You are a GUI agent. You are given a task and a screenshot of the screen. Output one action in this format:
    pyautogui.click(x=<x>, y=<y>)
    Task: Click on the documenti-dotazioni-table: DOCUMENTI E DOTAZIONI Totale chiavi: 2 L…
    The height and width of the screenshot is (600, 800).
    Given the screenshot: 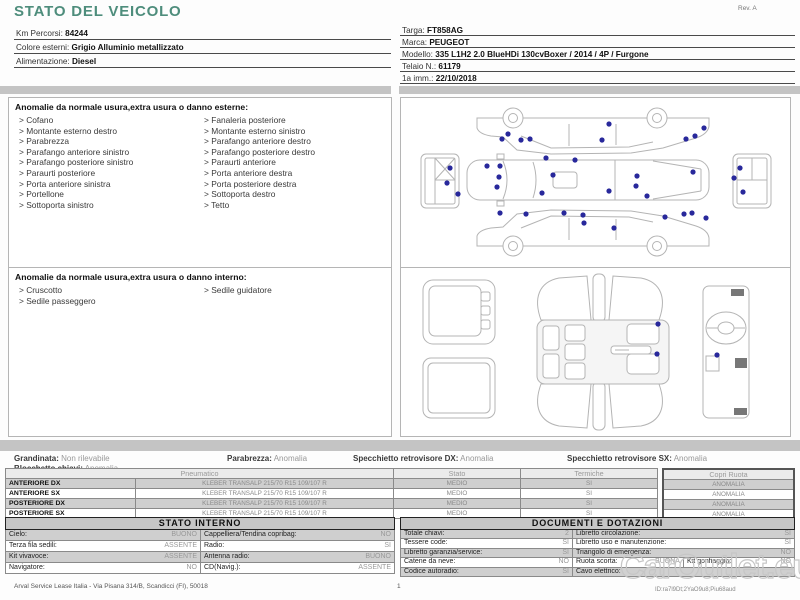 What is the action you would take?
    pyautogui.click(x=597, y=547)
    